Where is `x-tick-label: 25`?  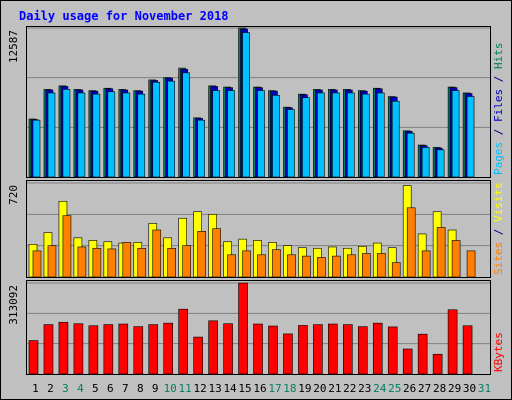
x-tick-label: 25 is located at coordinates (394, 388).